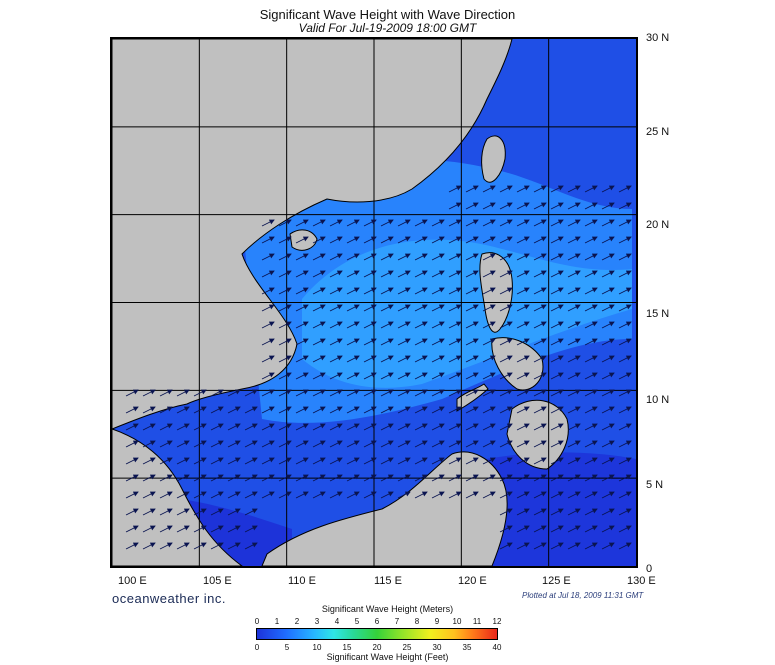 The width and height of the screenshot is (775, 665). What do you see at coordinates (397, 621) in the screenshot?
I see `meter-tick: 7` at bounding box center [397, 621].